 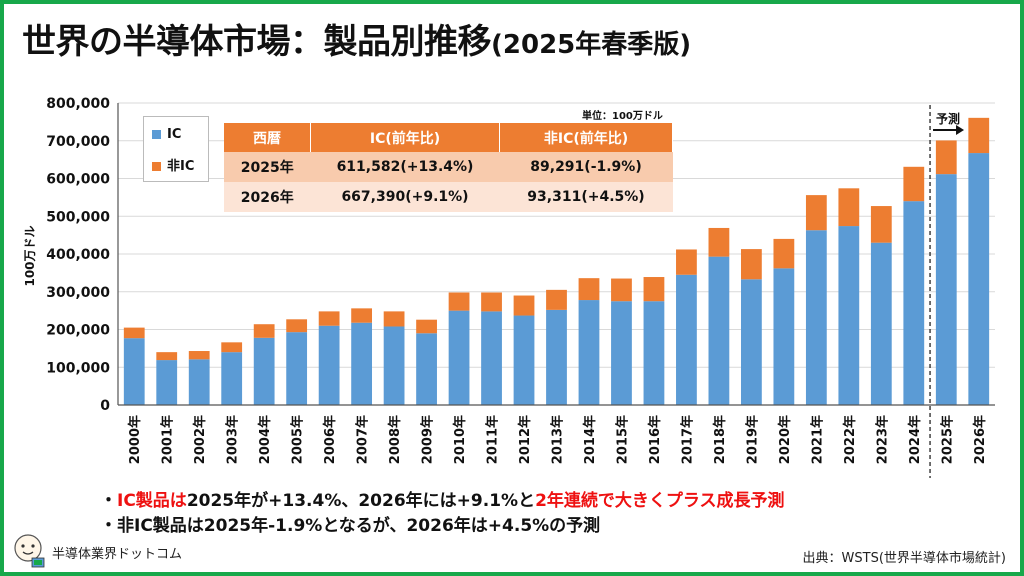 What do you see at coordinates (298, 439) in the screenshot?
I see `x-tick-label: 2005年` at bounding box center [298, 439].